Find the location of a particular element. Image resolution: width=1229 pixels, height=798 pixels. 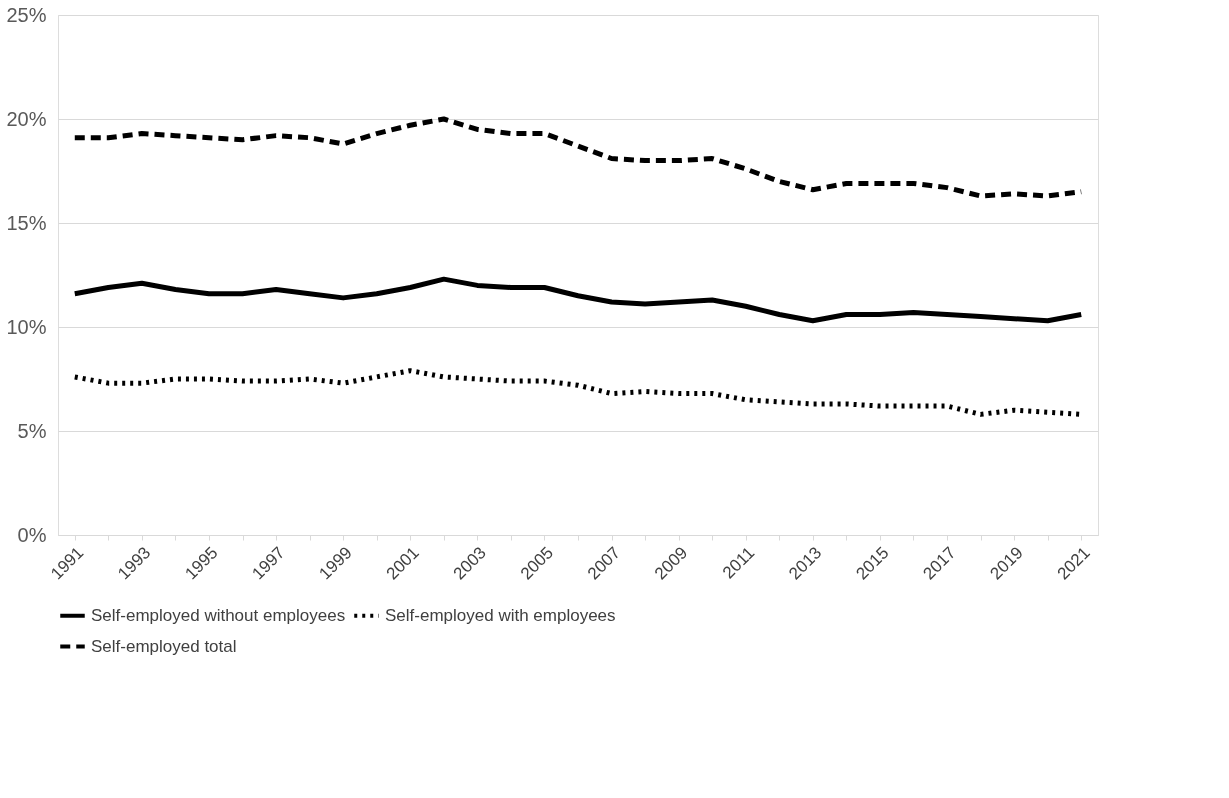

legend-label: Self-employed with employees is located at coordinates (500, 615).